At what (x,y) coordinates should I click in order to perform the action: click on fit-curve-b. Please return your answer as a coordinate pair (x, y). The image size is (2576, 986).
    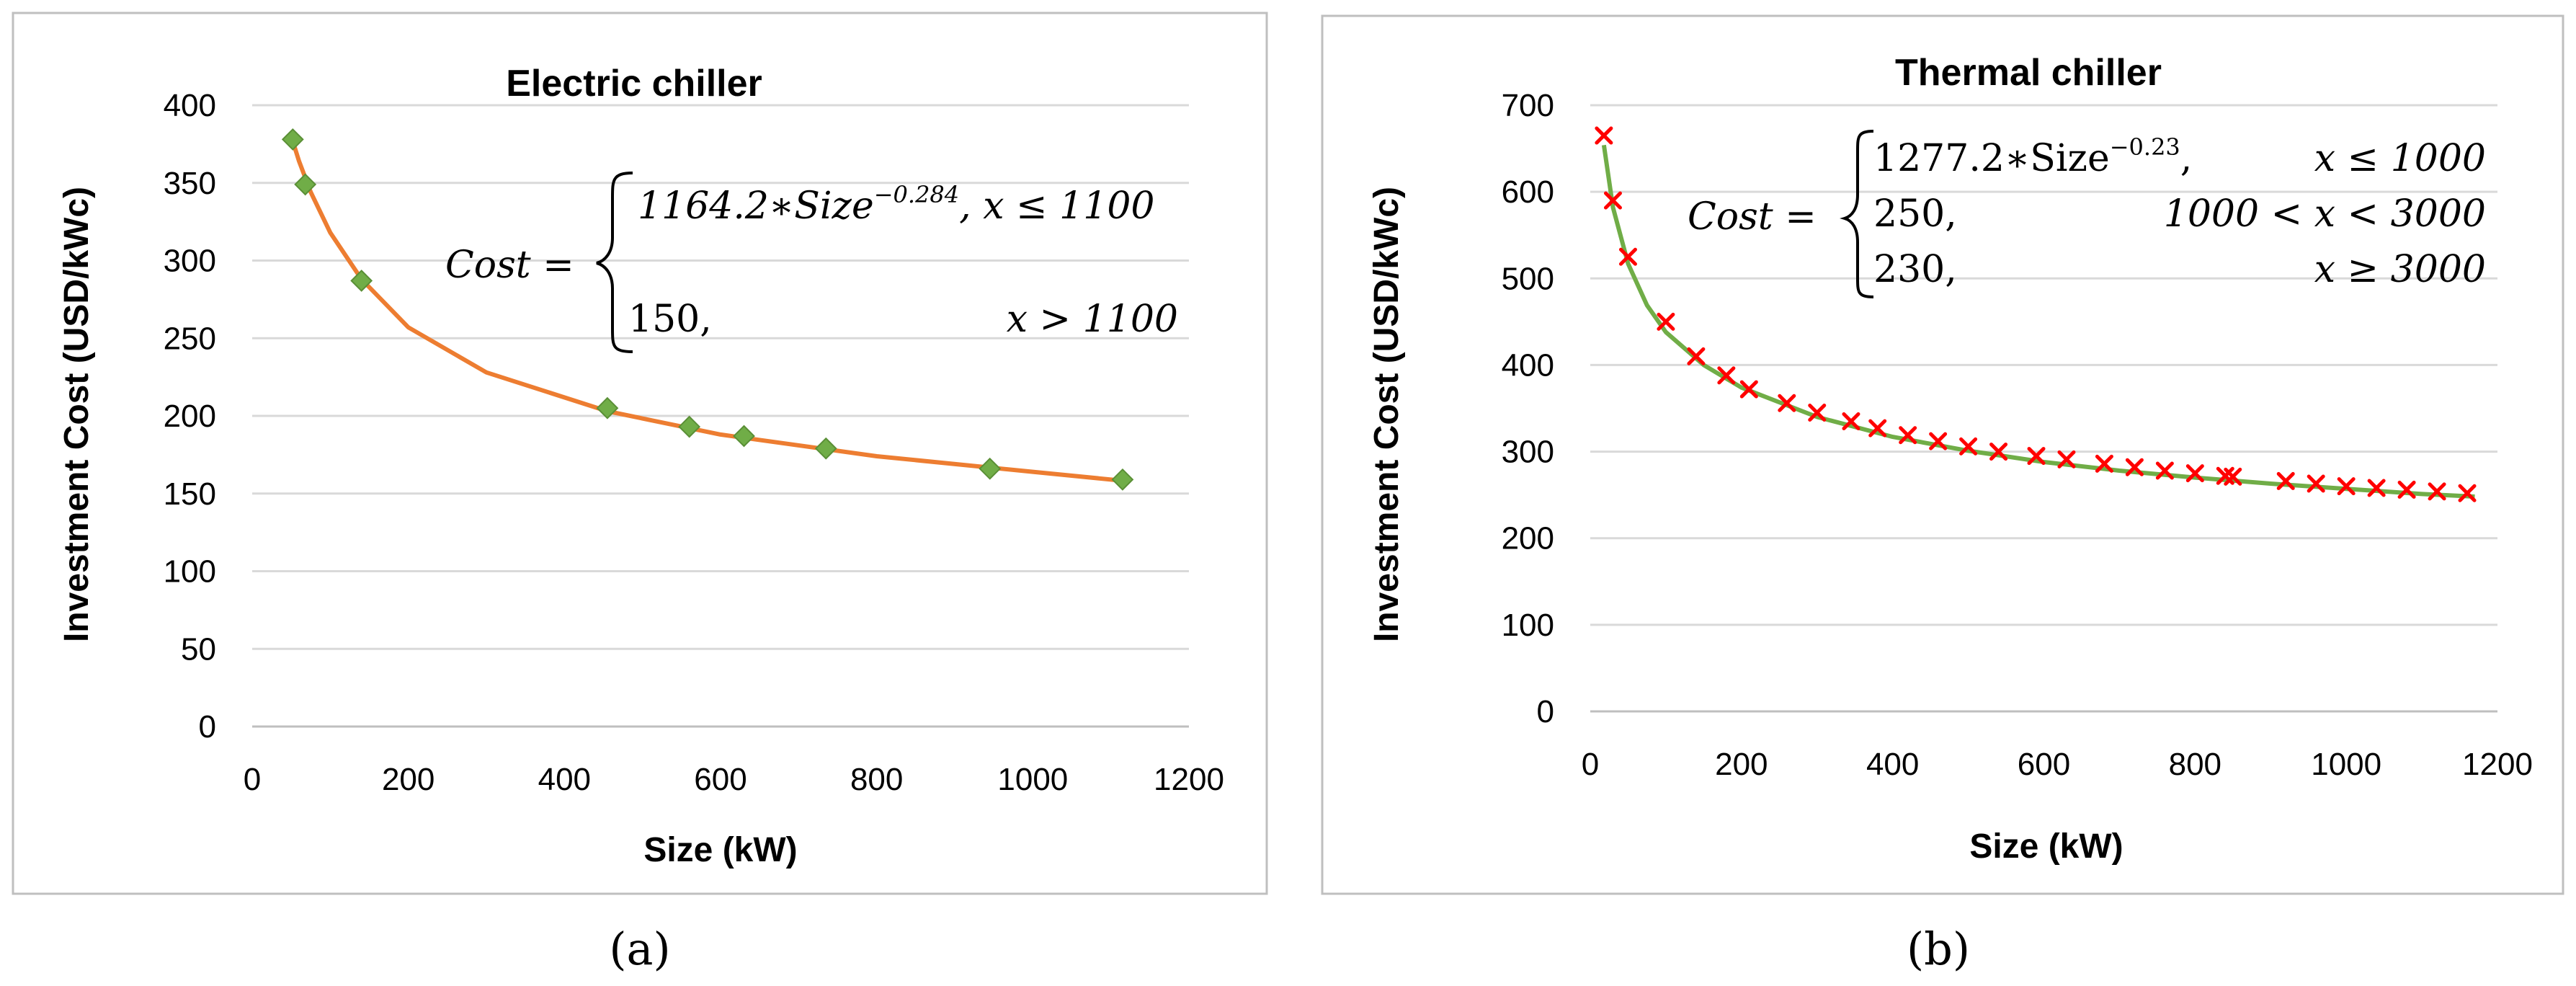
    Looking at the image, I should click on (2038, 321).